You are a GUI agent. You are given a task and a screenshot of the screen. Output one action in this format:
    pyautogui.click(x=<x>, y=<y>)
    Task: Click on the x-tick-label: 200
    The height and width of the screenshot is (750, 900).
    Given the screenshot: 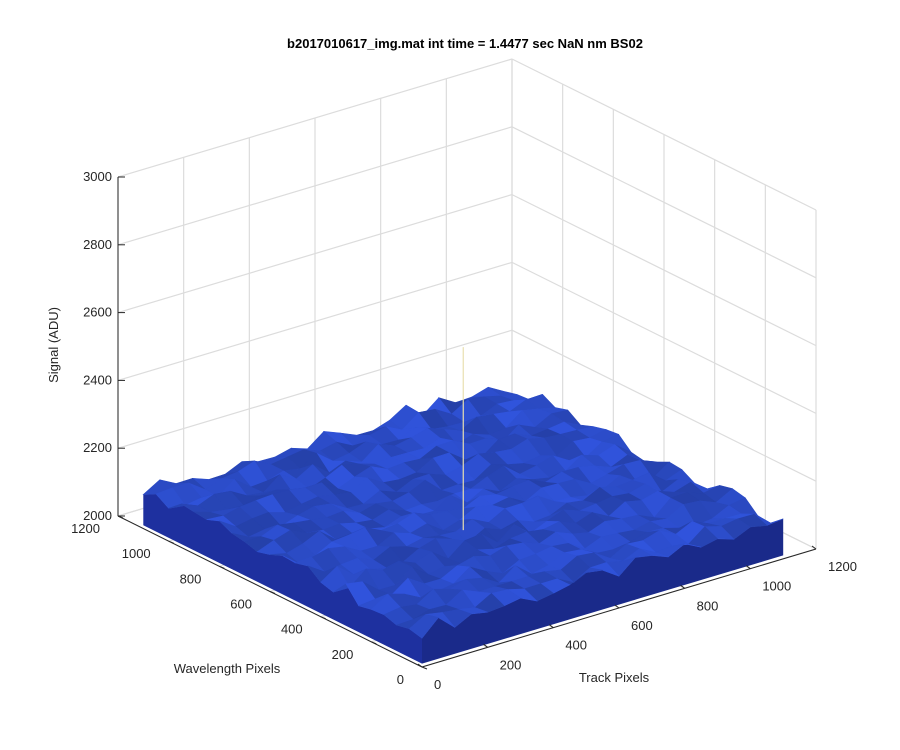 What is the action you would take?
    pyautogui.click(x=511, y=664)
    